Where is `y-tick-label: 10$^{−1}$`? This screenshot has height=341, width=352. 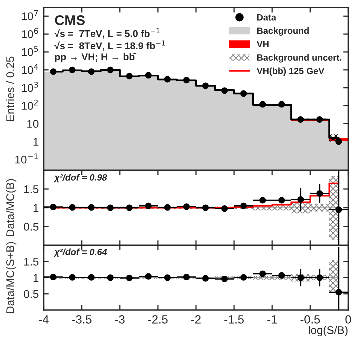
y-tick-label: 10$^{−1}$ is located at coordinates (27, 159).